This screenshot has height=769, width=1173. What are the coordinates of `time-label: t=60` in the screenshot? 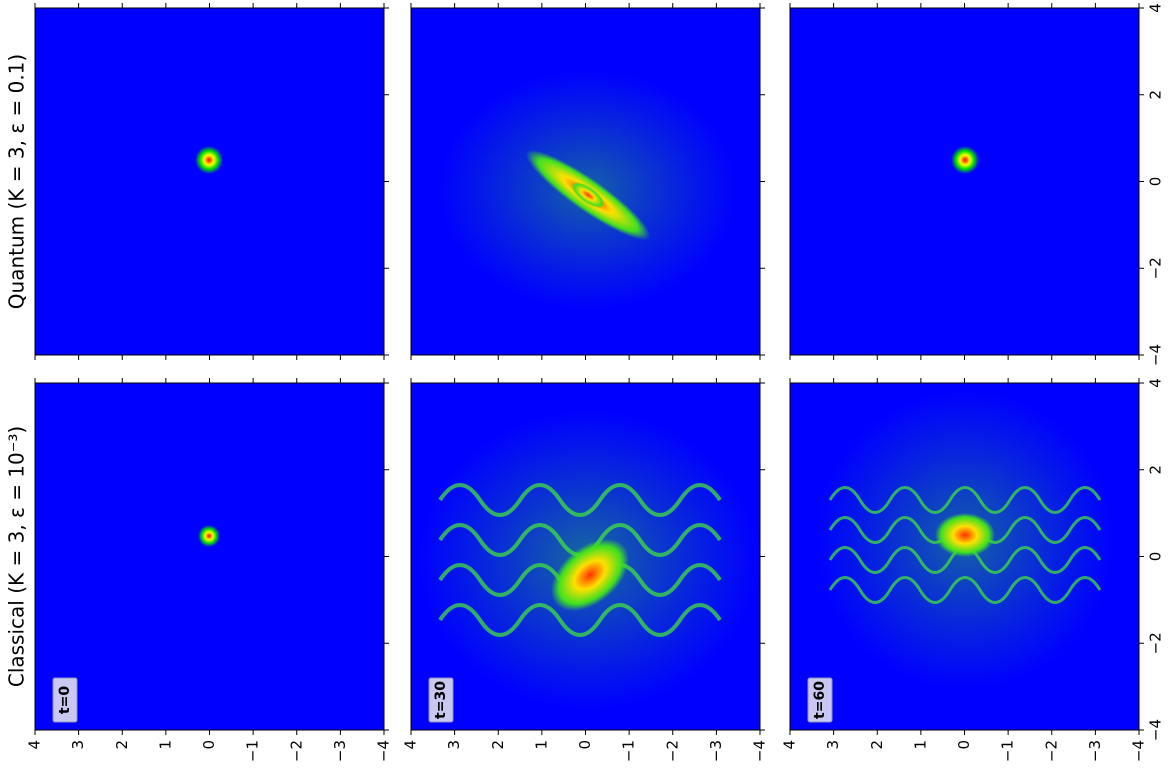 It's located at (820, 700).